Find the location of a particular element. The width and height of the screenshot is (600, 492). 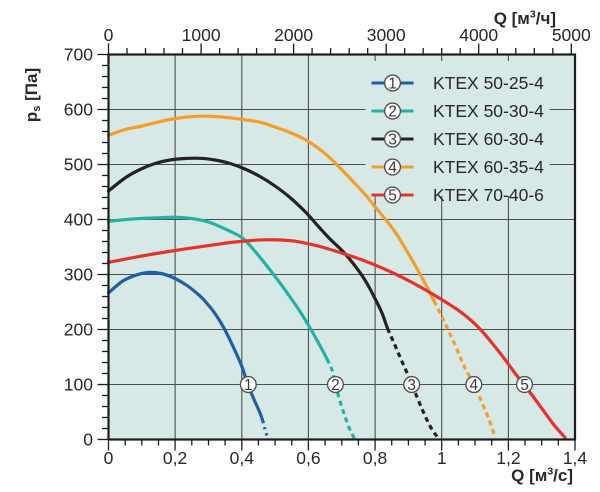

svg-text: 5000 is located at coordinates (571, 35).